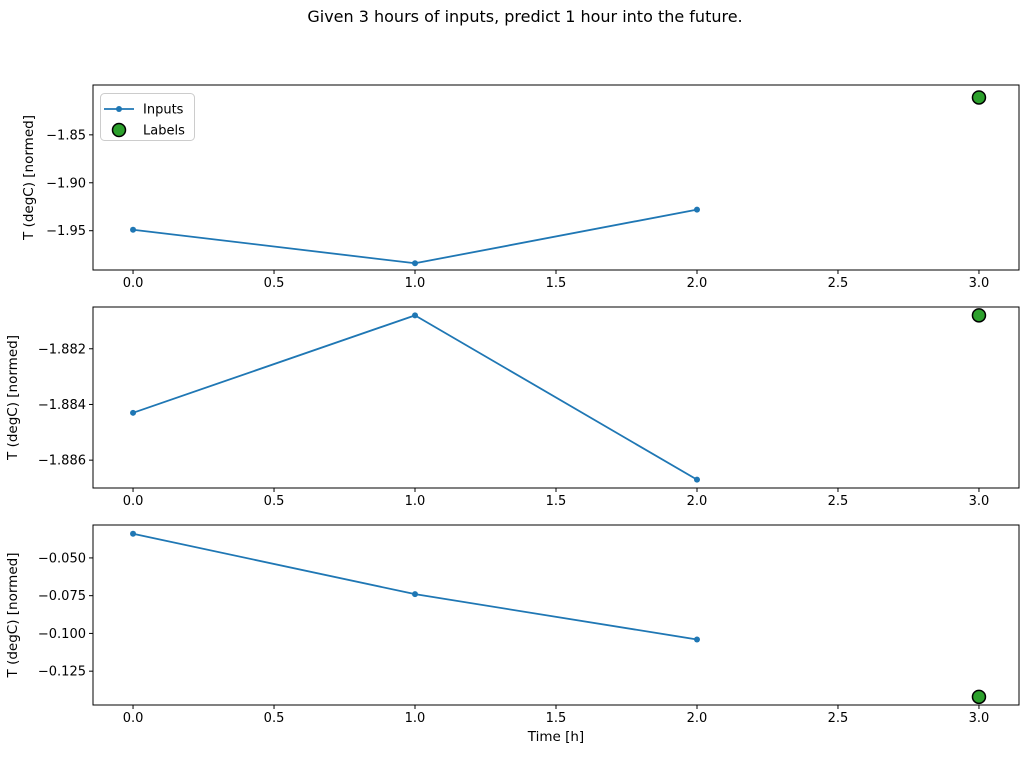 The image size is (1030, 759). I want to click on y-tick-label: −1.90, so click(66, 183).